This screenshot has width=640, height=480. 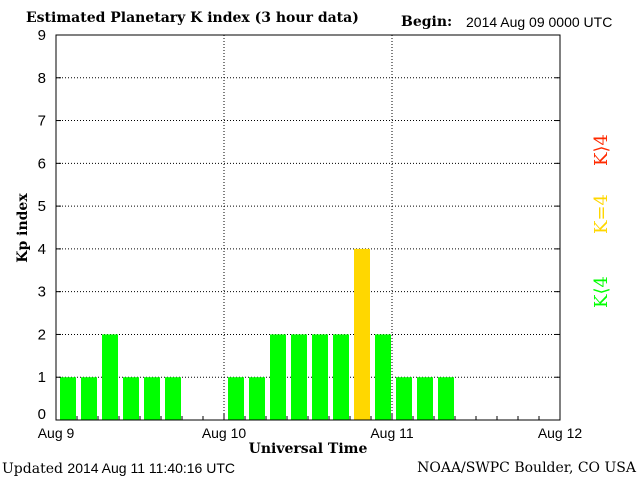 What do you see at coordinates (56, 433) in the screenshot?
I see `x-tick-label: Aug 9` at bounding box center [56, 433].